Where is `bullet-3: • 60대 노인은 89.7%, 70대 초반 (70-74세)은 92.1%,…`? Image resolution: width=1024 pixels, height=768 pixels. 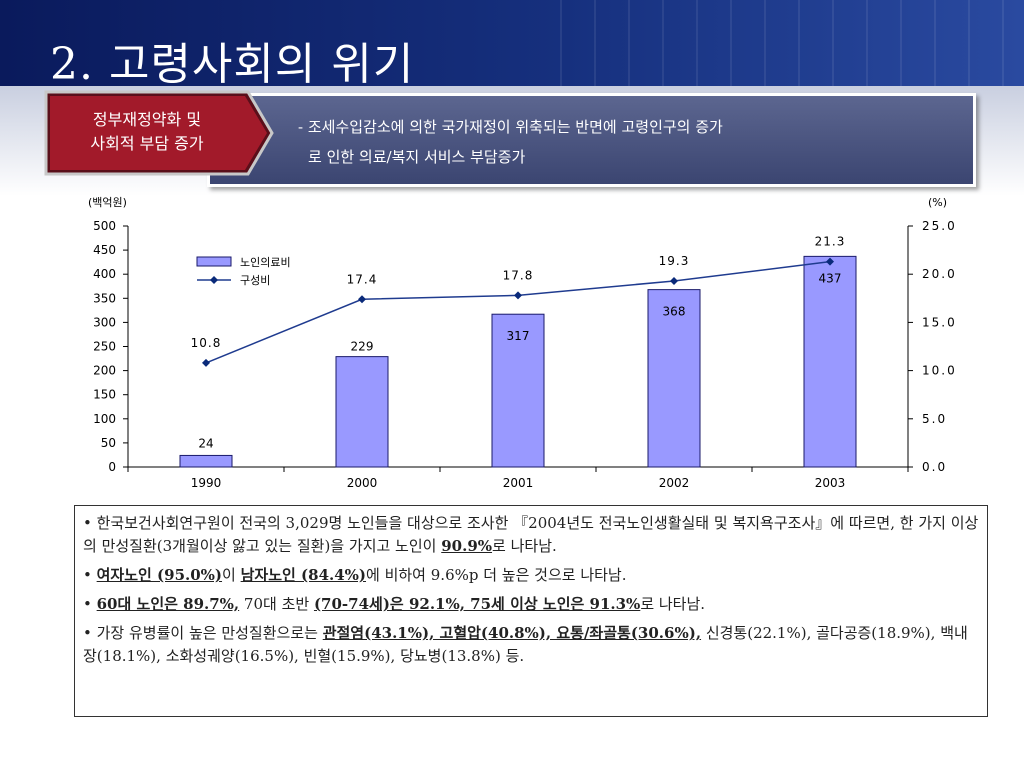 bullet-3: • 60대 노인은 89.7%, 70대 초반 (70-74세)은 92.1%,… is located at coordinates (531, 604).